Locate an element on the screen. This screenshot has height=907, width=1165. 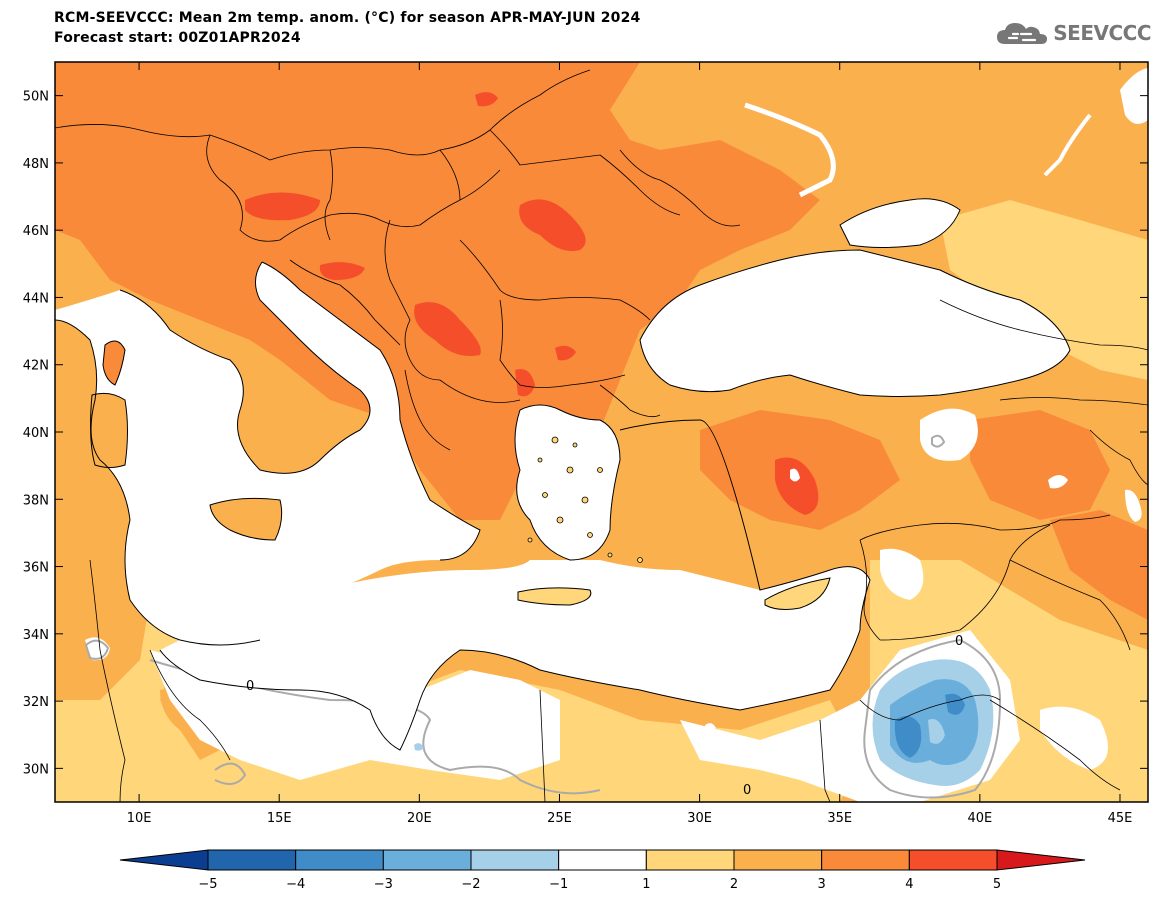
y-tick-label: 40N is located at coordinates (36, 433).